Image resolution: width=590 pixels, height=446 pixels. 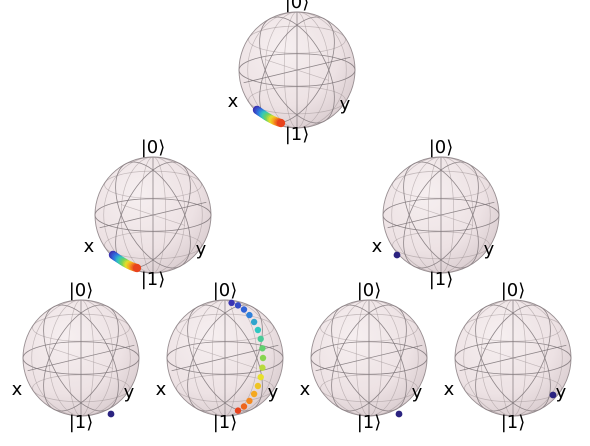 I want to click on bloch-sphere-leaf-3: |0⟩ |1⟩ x y, so click(x=364, y=356).